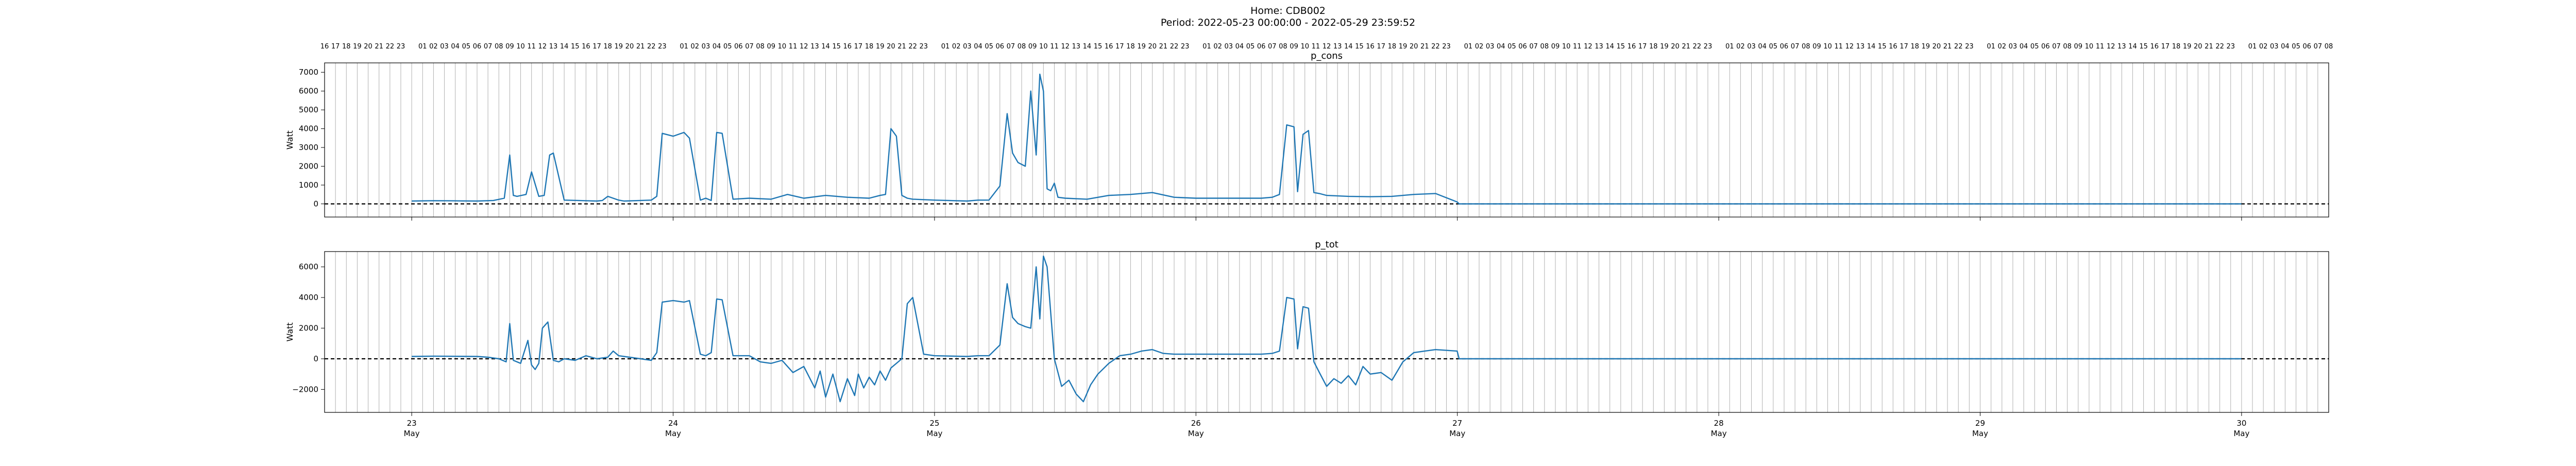 Image resolution: width=2576 pixels, height=466 pixels. What do you see at coordinates (315, 358) in the screenshot?
I see `y-tick-label: 0` at bounding box center [315, 358].